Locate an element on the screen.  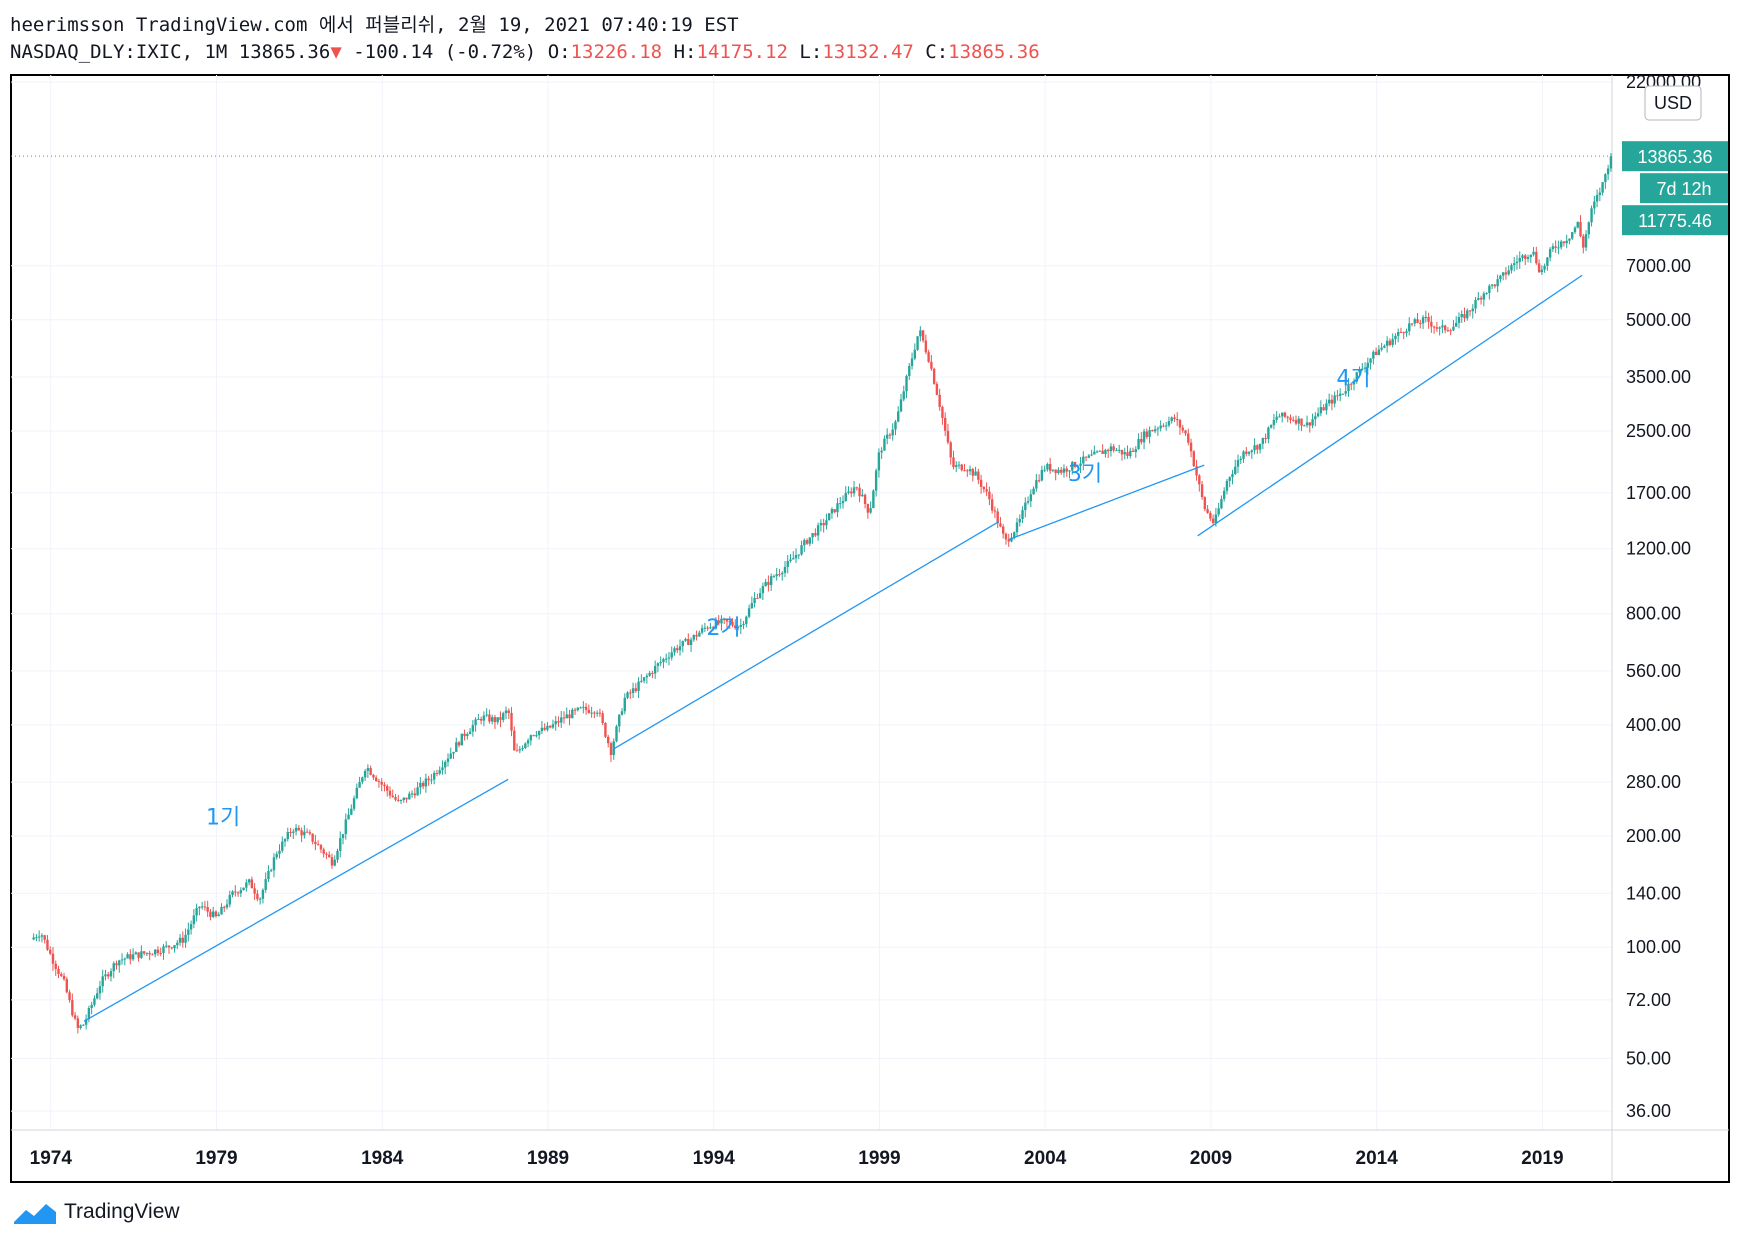
low-value: 13132.47 is located at coordinates (868, 52).